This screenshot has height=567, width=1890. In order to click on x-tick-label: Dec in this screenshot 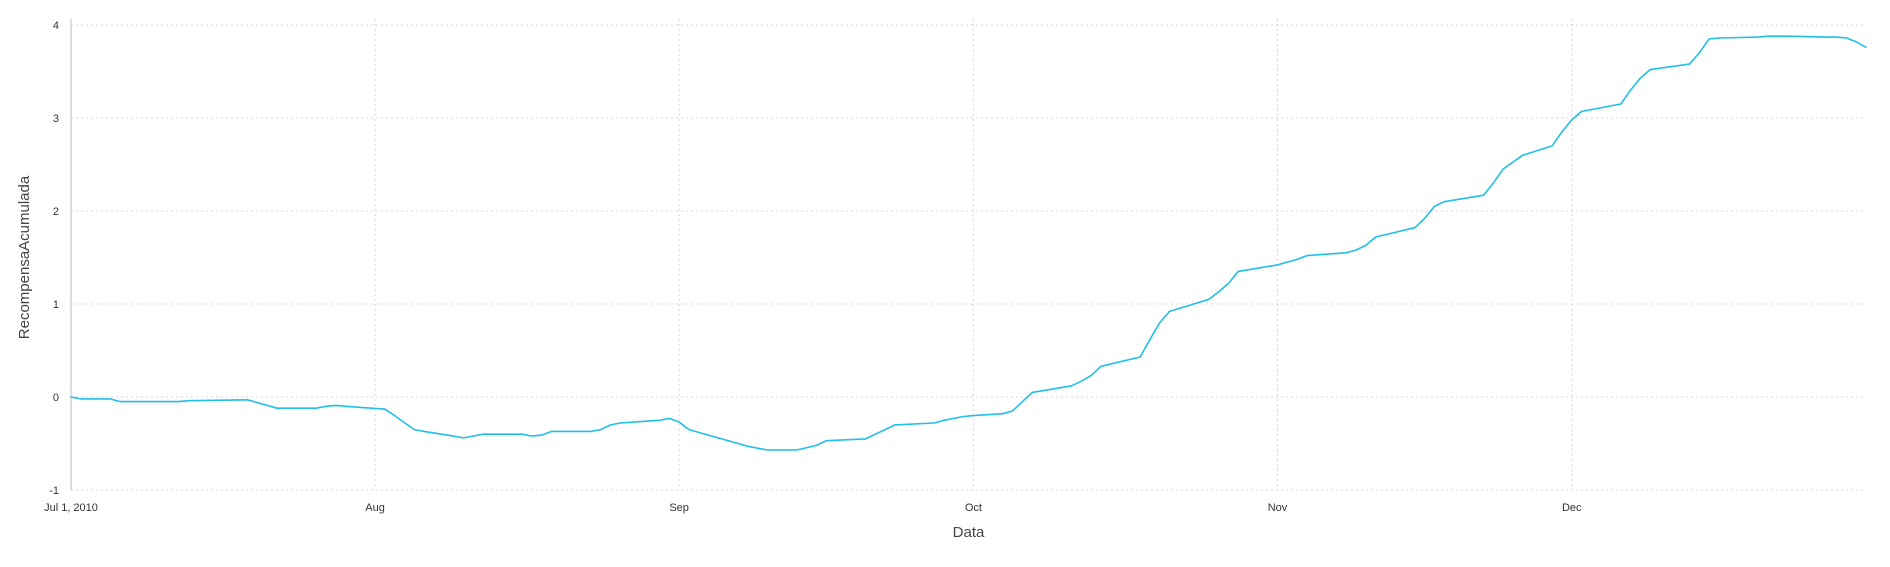, I will do `click(1572, 508)`.